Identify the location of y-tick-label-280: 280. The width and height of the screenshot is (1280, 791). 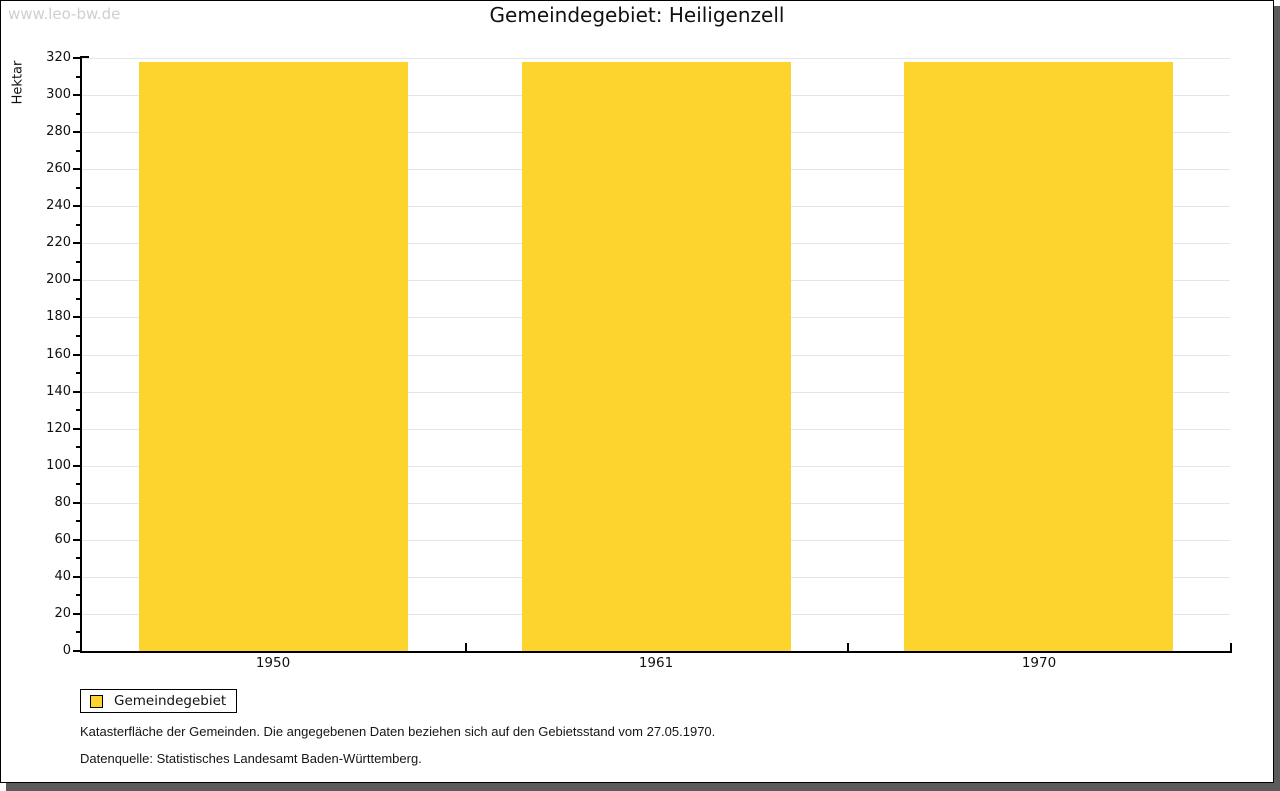
(58, 131).